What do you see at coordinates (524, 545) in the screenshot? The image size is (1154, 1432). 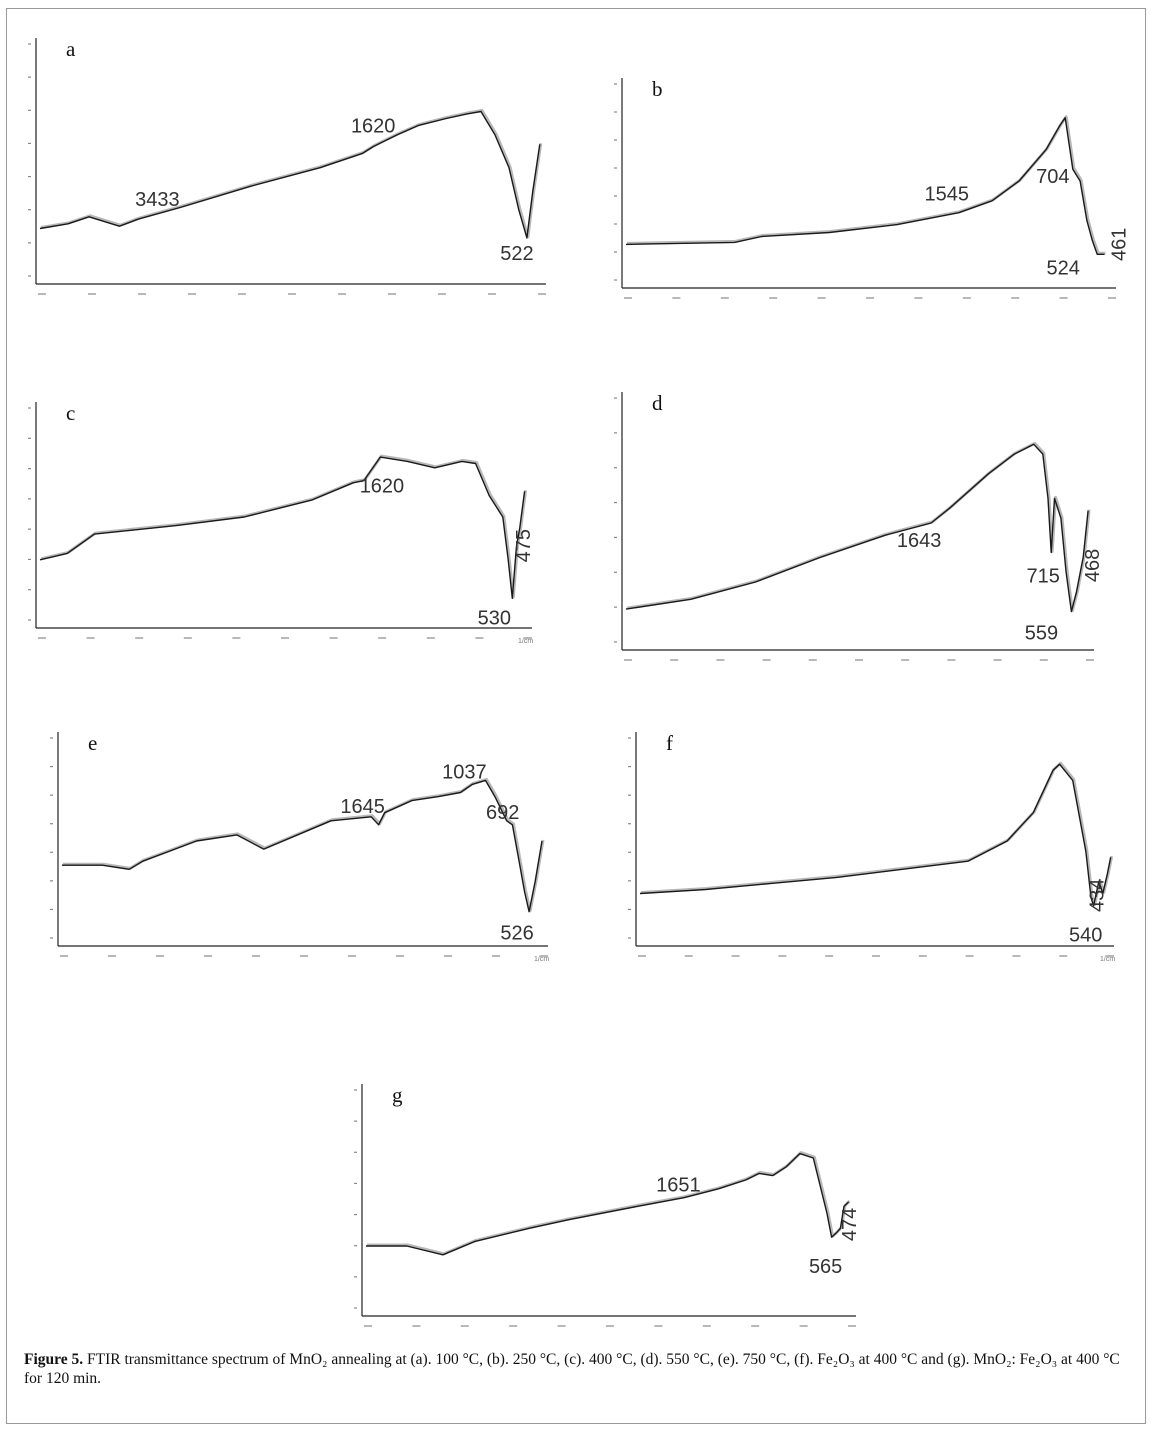 I see `peak-label-475: 475` at bounding box center [524, 545].